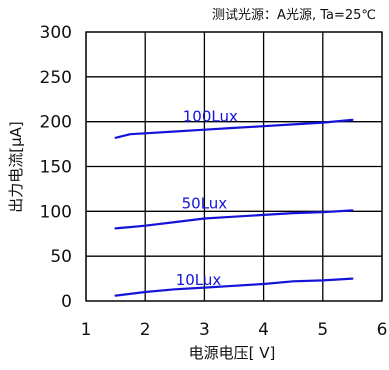 The height and width of the screenshot is (370, 389). I want to click on x-tick-label: 2, so click(145, 330).